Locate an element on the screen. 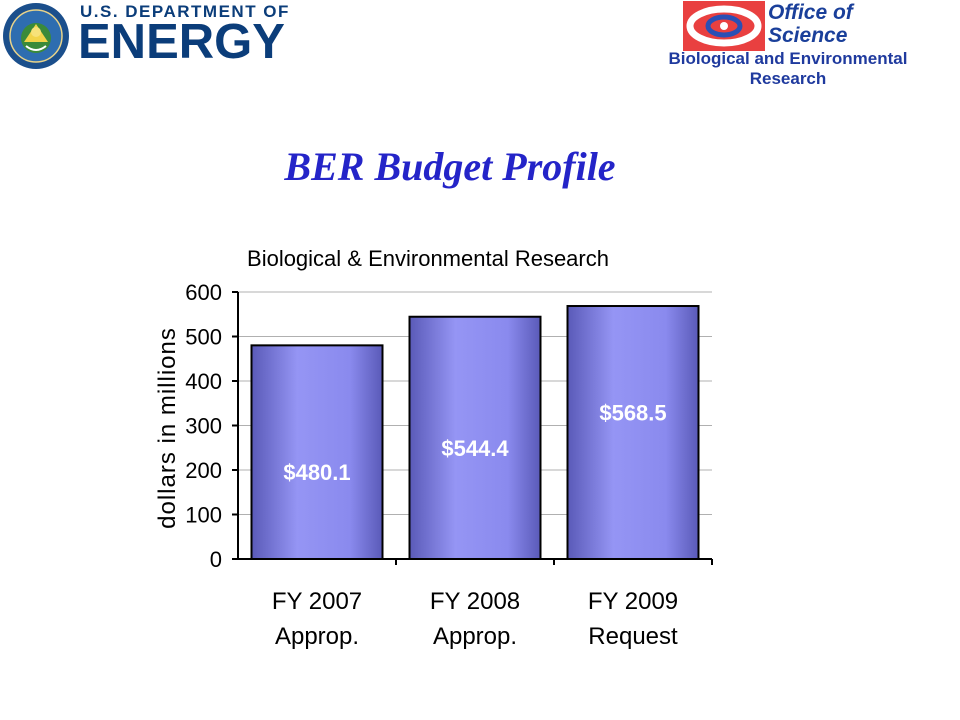 The image size is (960, 720). office-of-science-text: Office of Science is located at coordinates (810, 24).